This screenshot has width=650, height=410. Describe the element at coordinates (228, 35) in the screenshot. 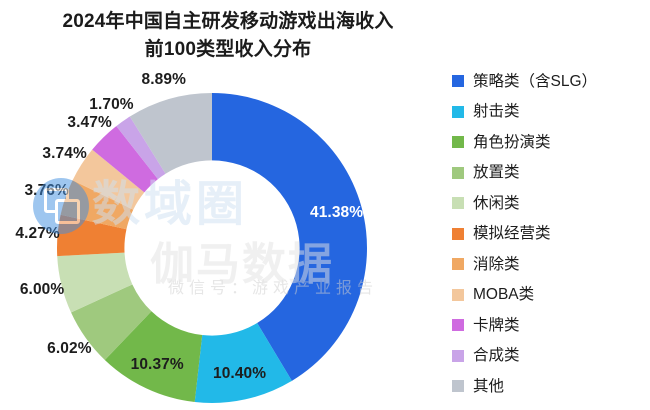

I see `page-title: 2024年中国自主研发移动游戏出海收入 前100类型收入分布` at that location.